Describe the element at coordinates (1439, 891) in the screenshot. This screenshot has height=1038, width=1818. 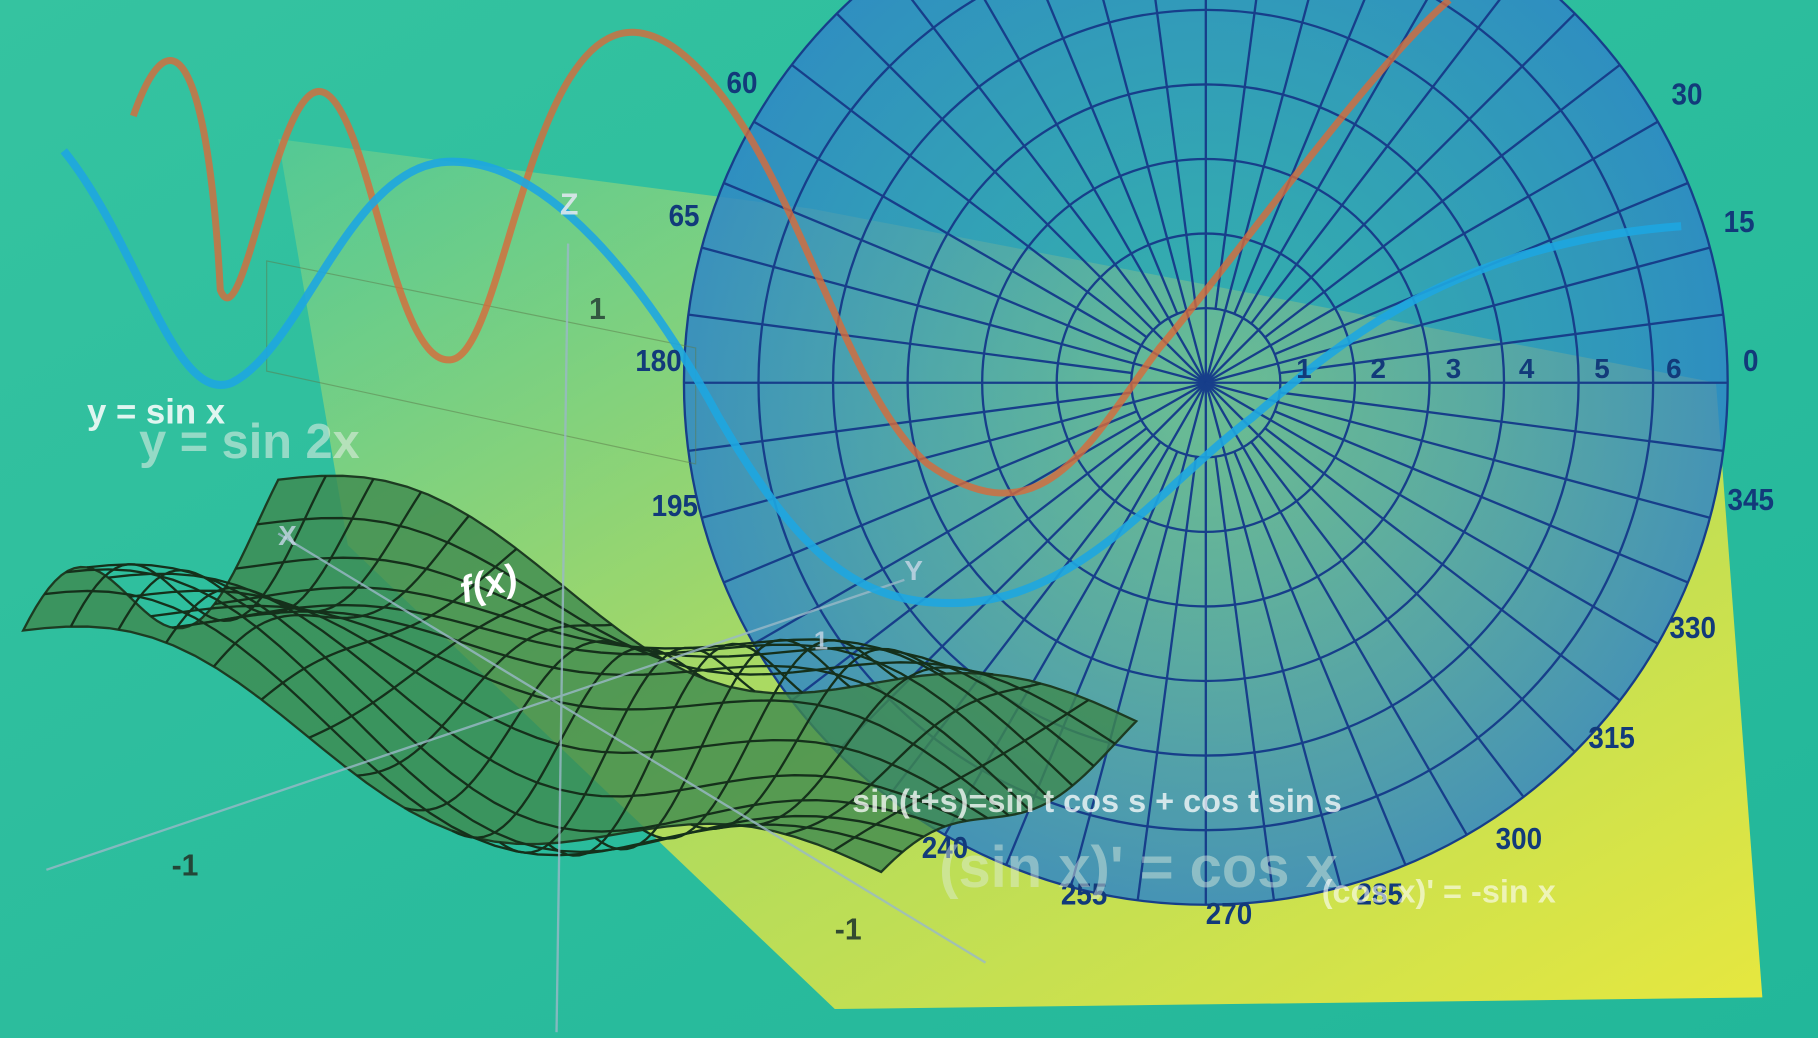
I see `formula: (cos x)' = -sin x` at that location.